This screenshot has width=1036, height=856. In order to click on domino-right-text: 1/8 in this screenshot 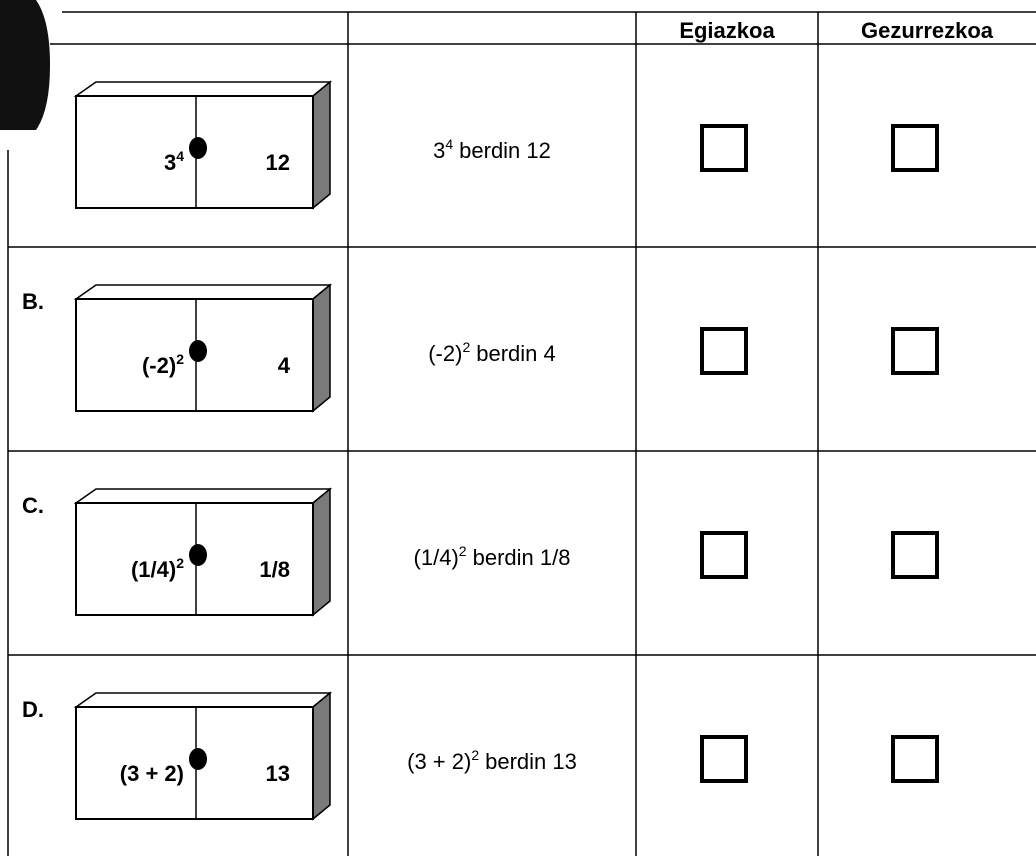, I will do `click(274, 569)`.